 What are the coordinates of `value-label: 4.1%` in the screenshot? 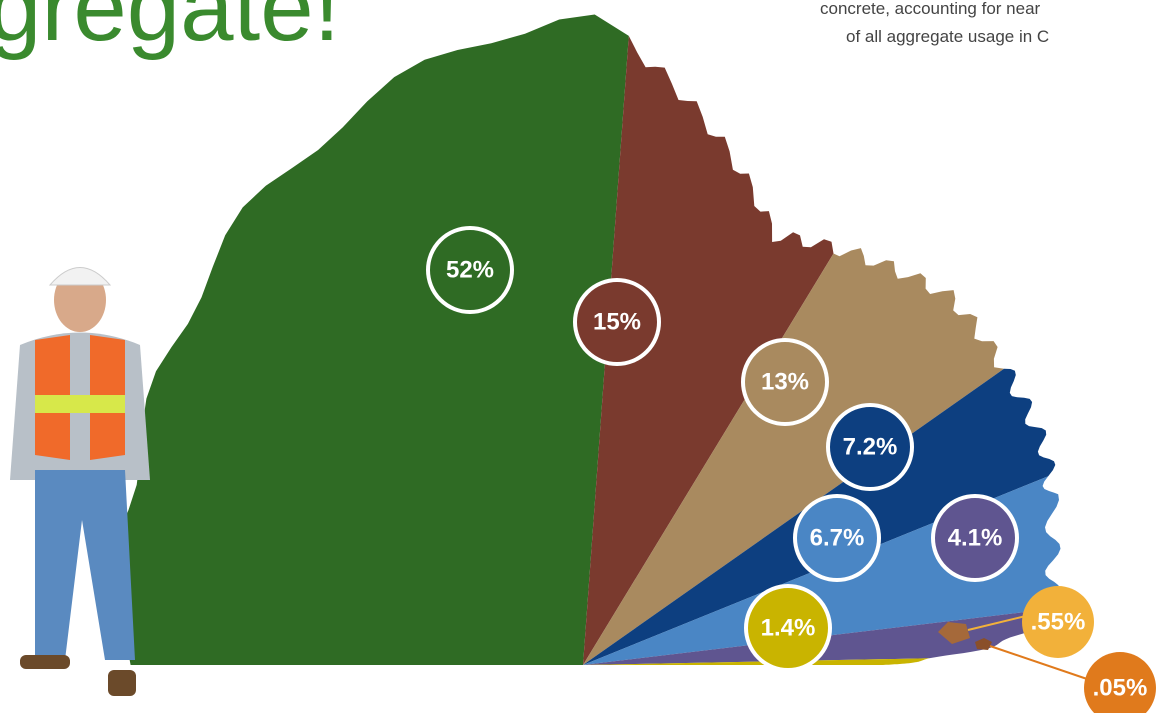 It's located at (975, 538).